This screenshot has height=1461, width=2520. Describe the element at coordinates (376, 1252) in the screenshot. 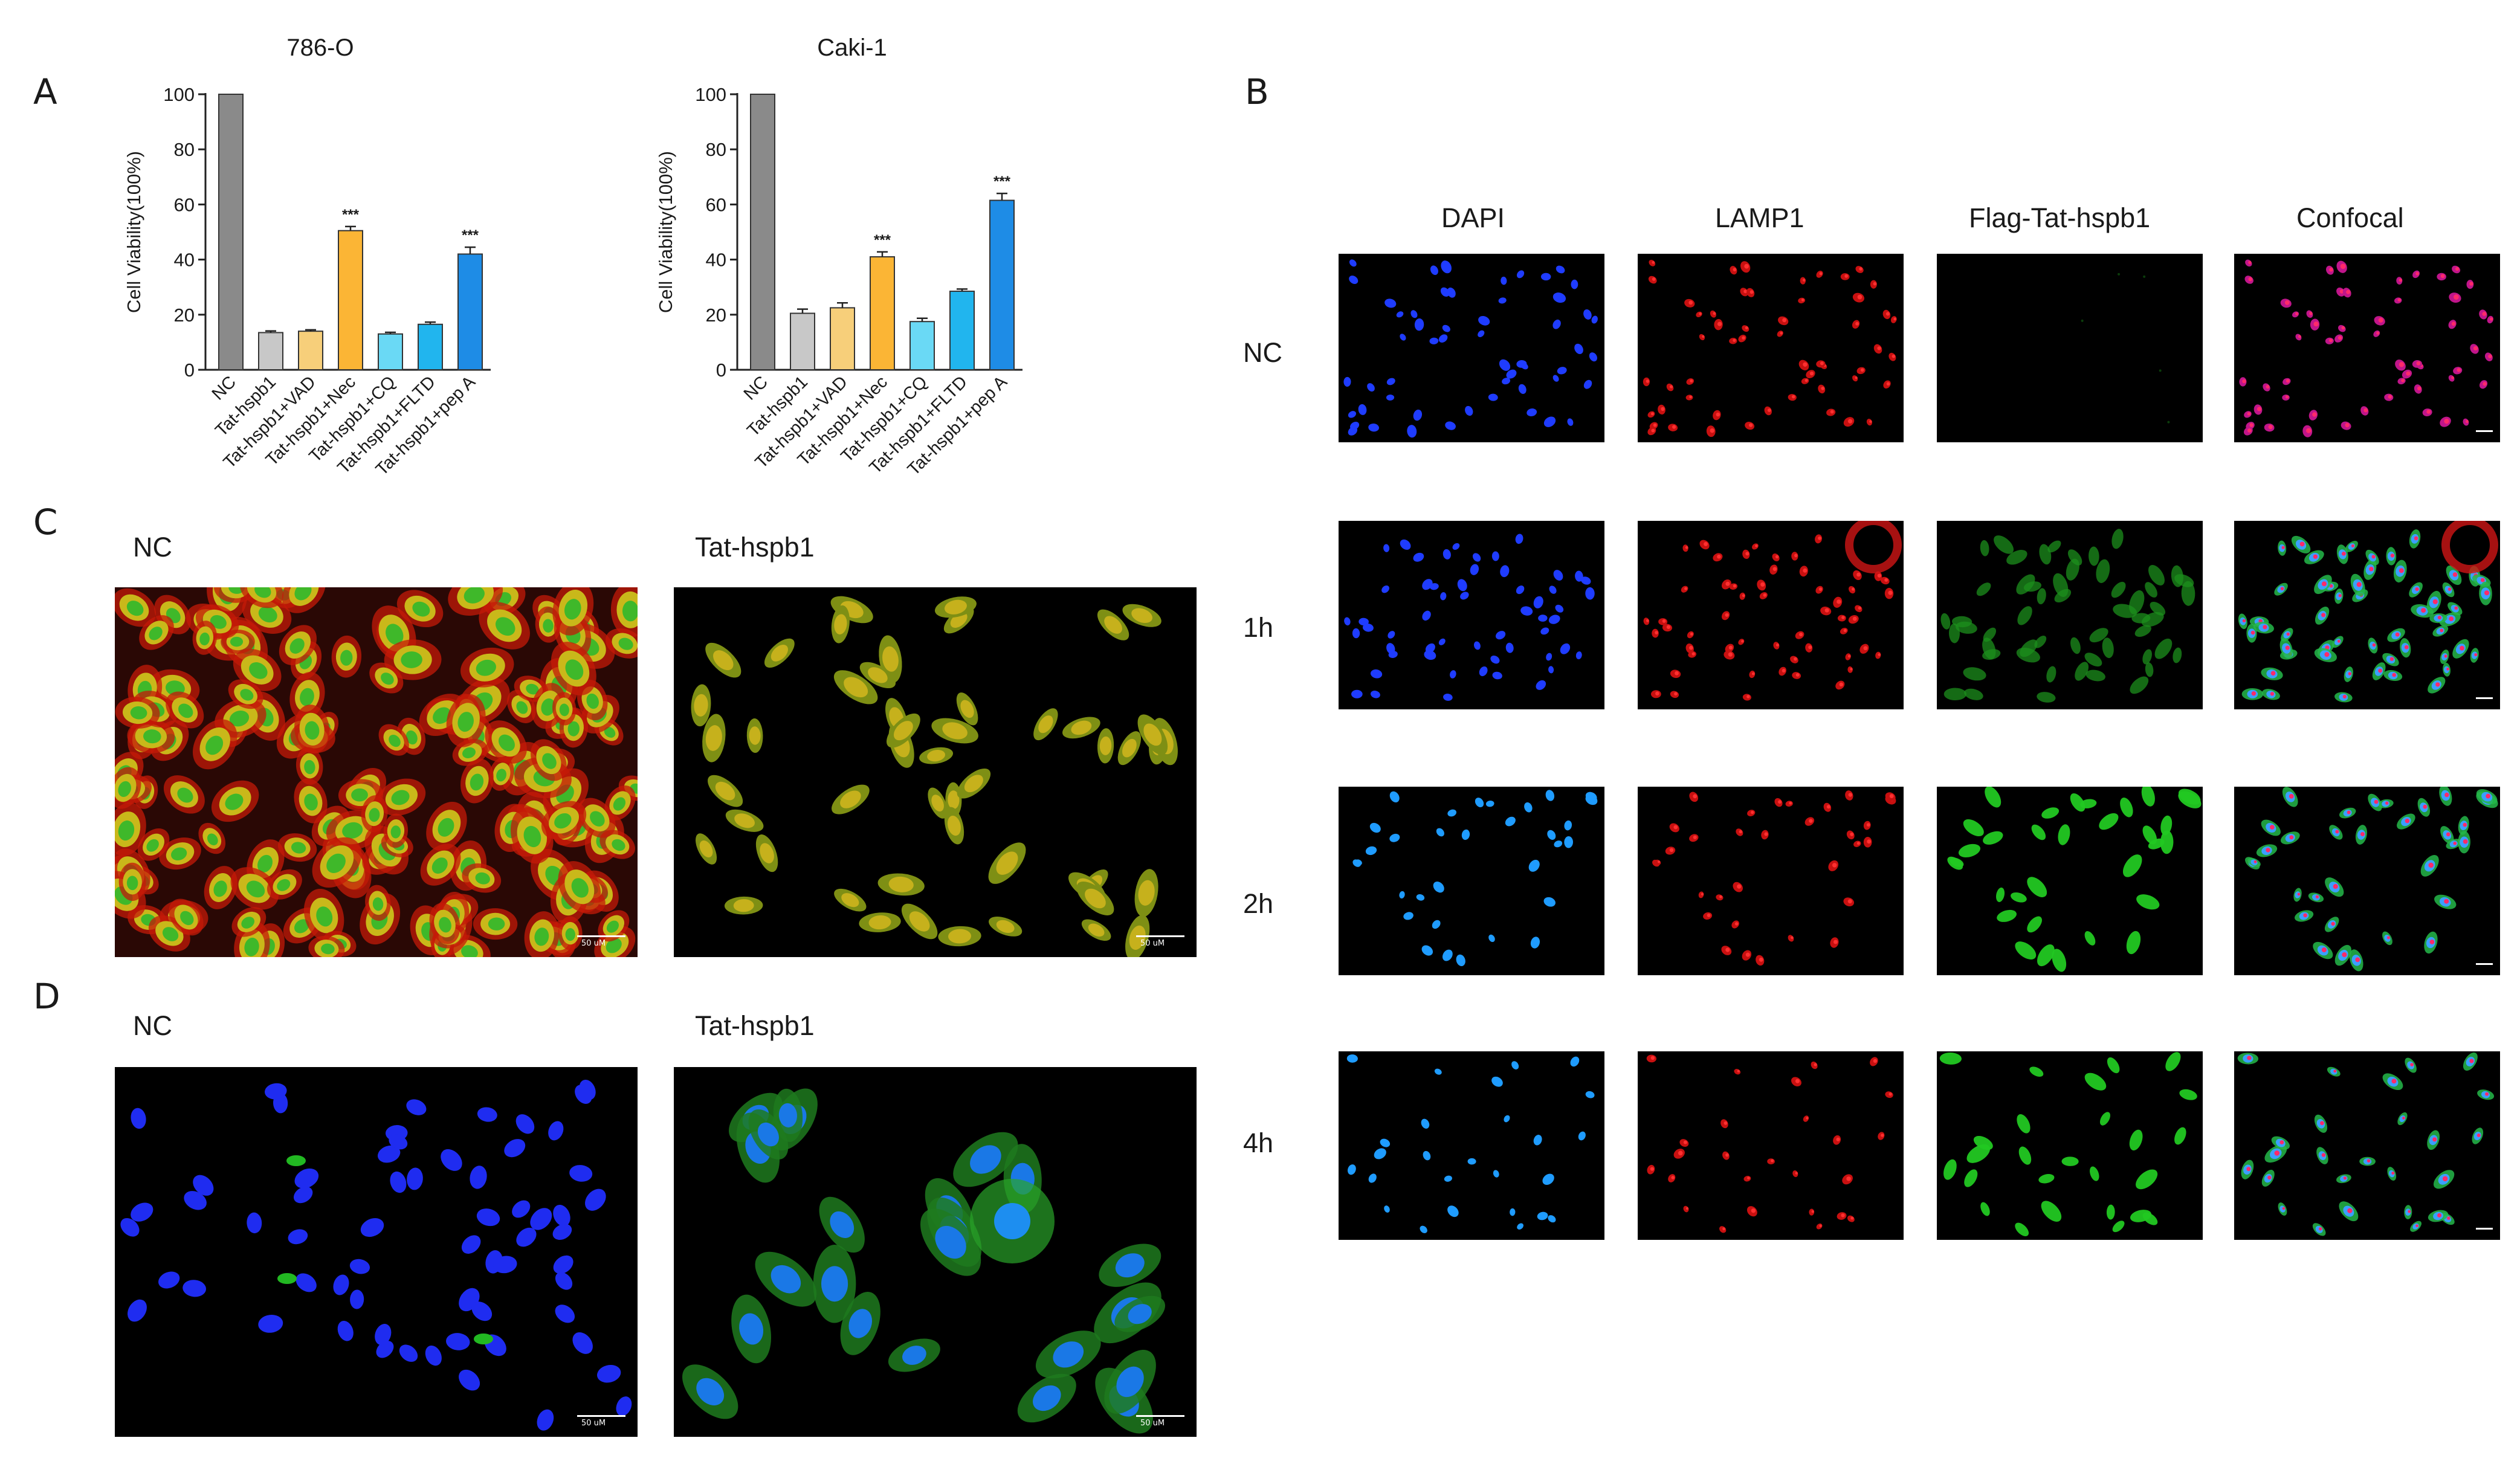

I see `micrograph-d-nc` at that location.